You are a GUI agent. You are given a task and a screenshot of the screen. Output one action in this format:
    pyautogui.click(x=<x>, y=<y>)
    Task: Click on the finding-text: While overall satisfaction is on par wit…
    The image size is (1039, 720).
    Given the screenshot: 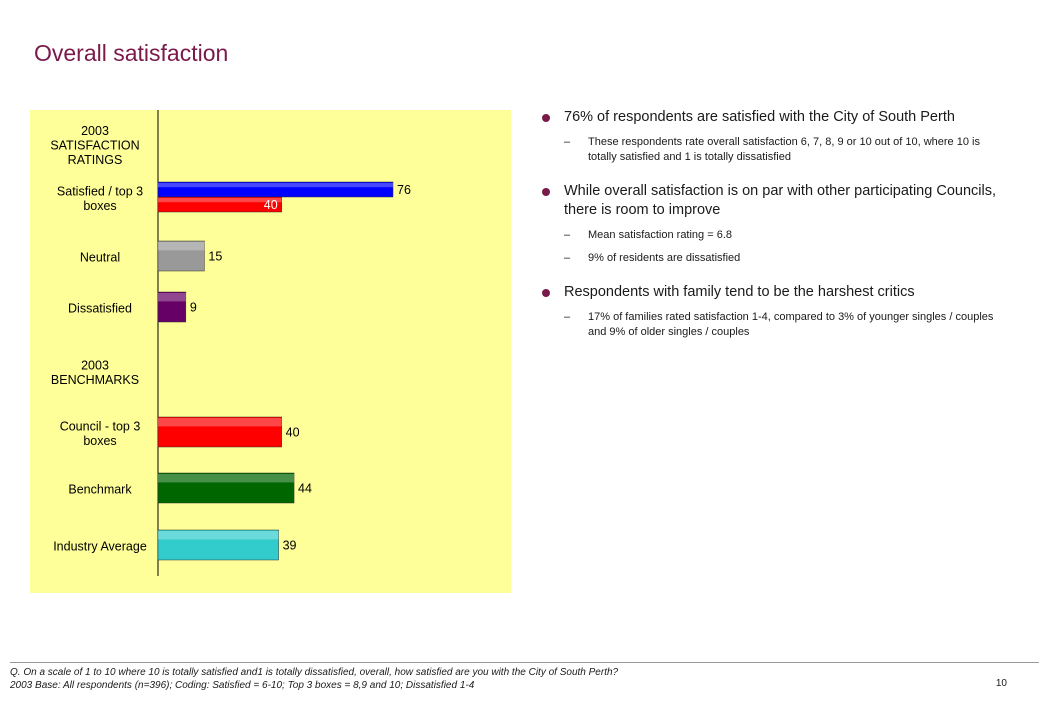 What is the action you would take?
    pyautogui.click(x=780, y=200)
    